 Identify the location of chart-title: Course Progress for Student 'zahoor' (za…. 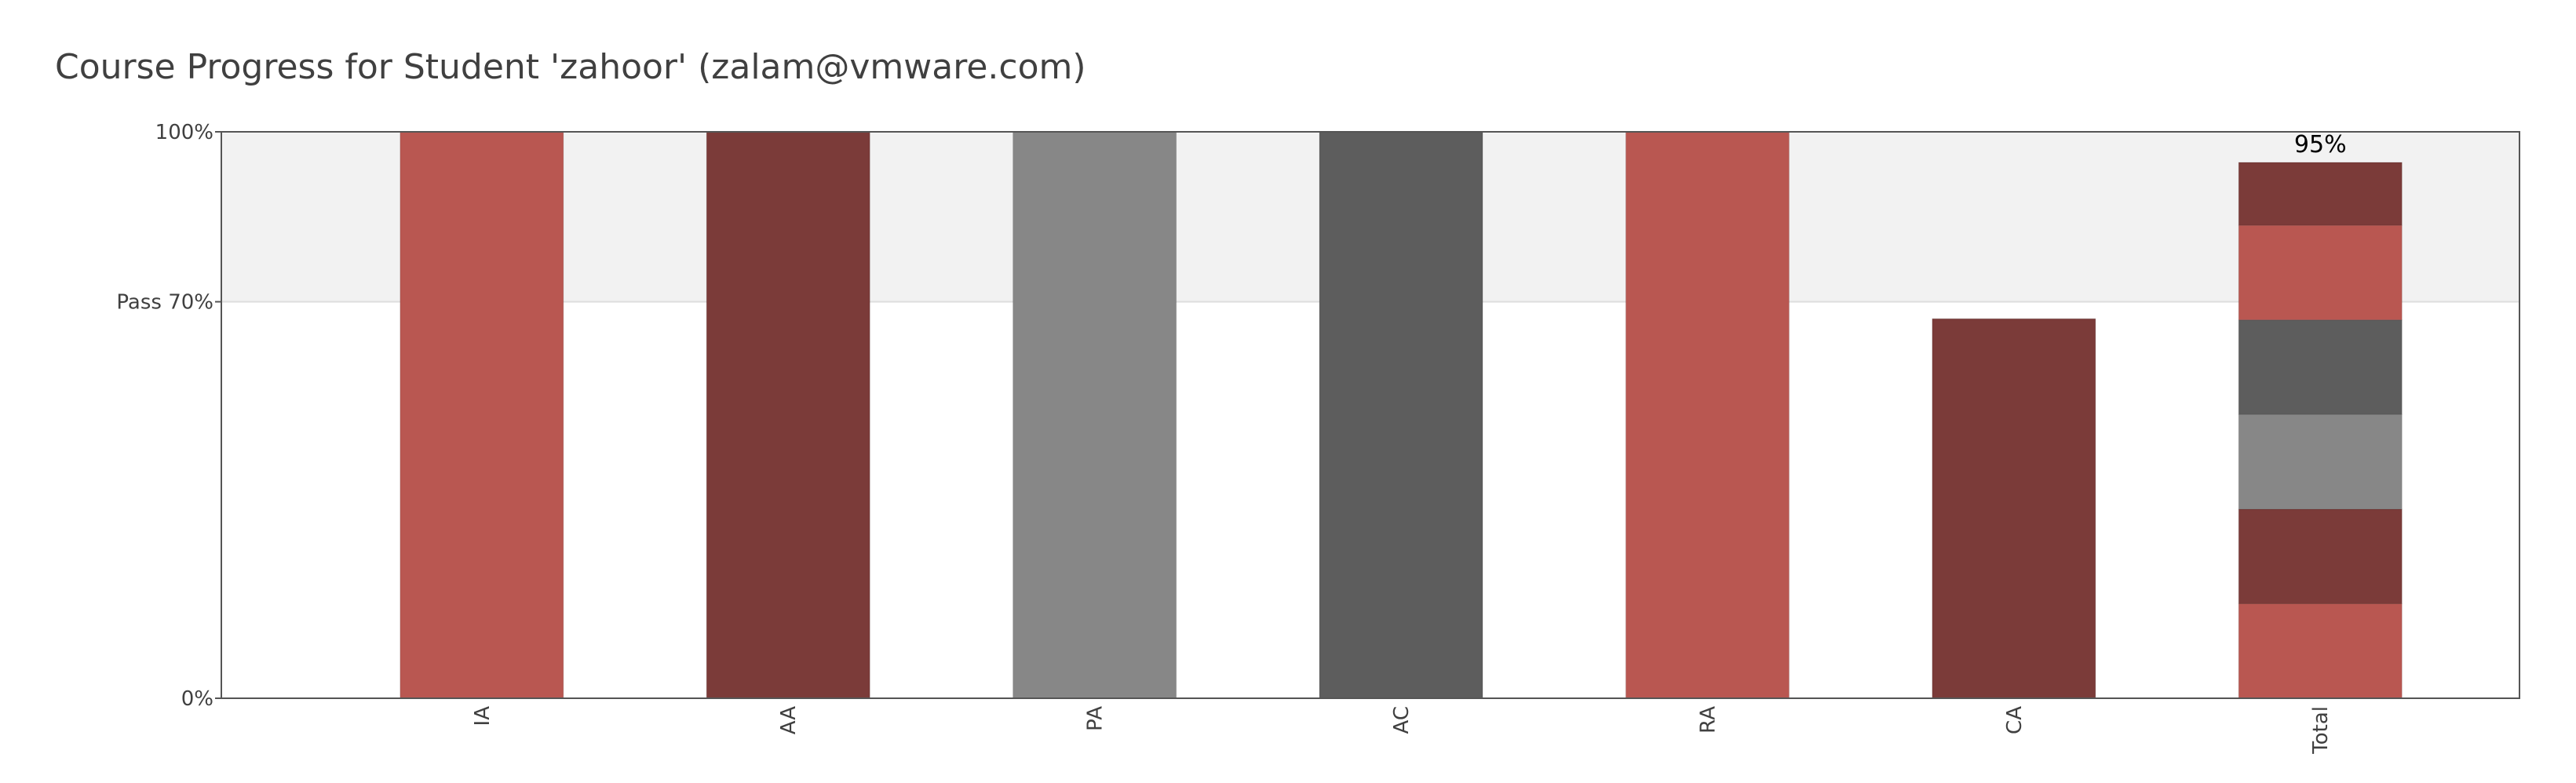
(570, 67).